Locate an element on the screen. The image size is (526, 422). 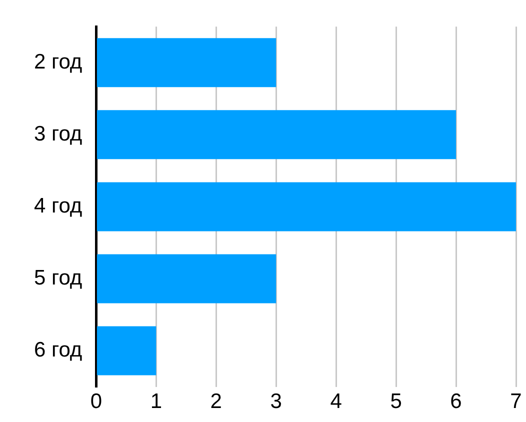
y-tick-label: 6 год is located at coordinates (58, 350).